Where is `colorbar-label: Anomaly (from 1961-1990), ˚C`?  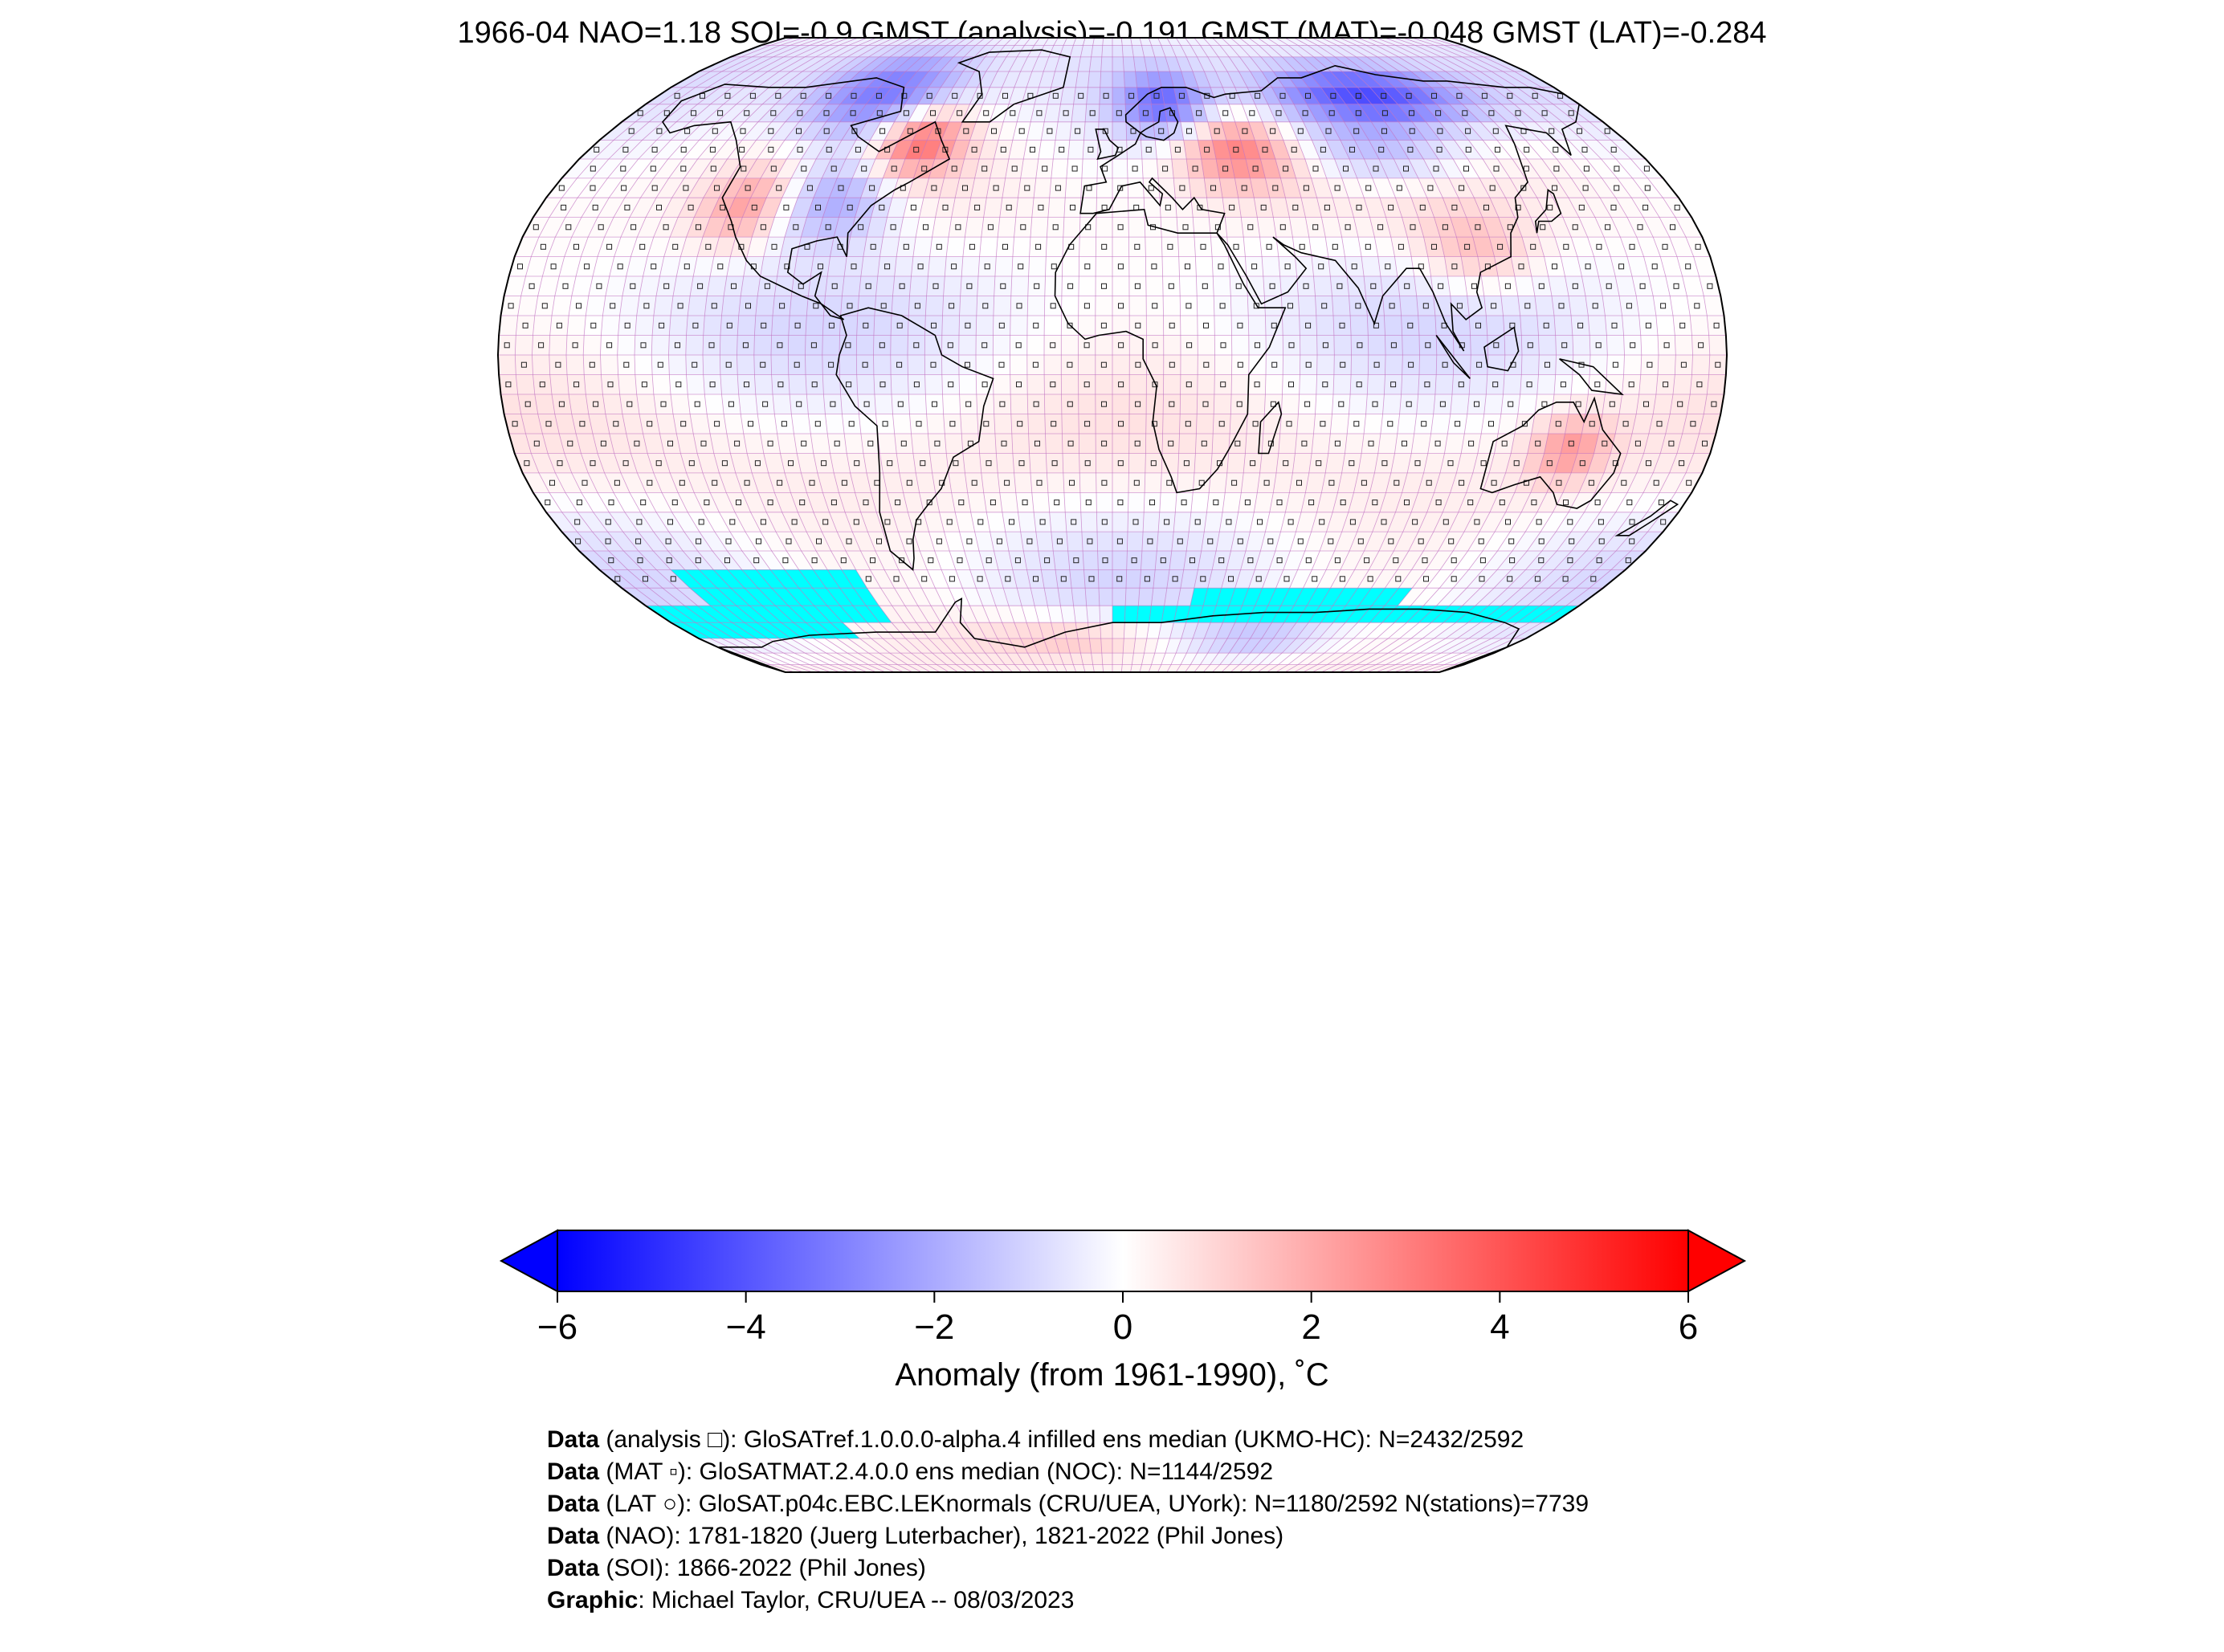
colorbar-label: Anomaly (from 1961-1990), ˚C is located at coordinates (1112, 1375).